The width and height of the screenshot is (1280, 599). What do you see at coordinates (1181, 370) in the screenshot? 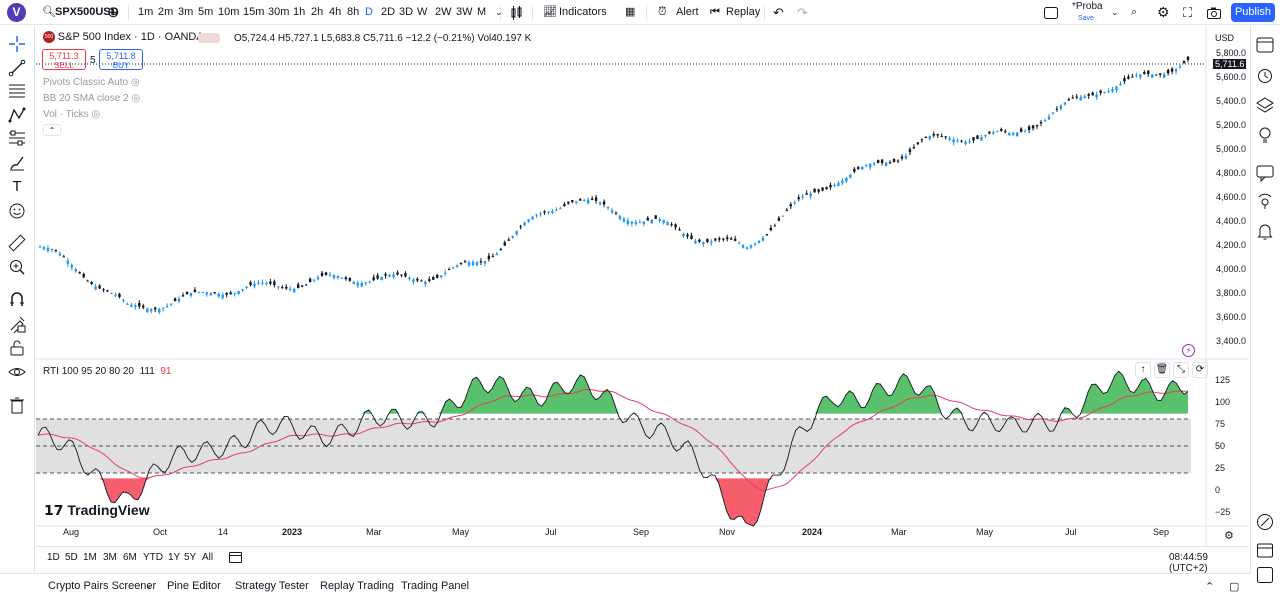
I see `maximize-pane-icon: ⤡` at bounding box center [1181, 370].